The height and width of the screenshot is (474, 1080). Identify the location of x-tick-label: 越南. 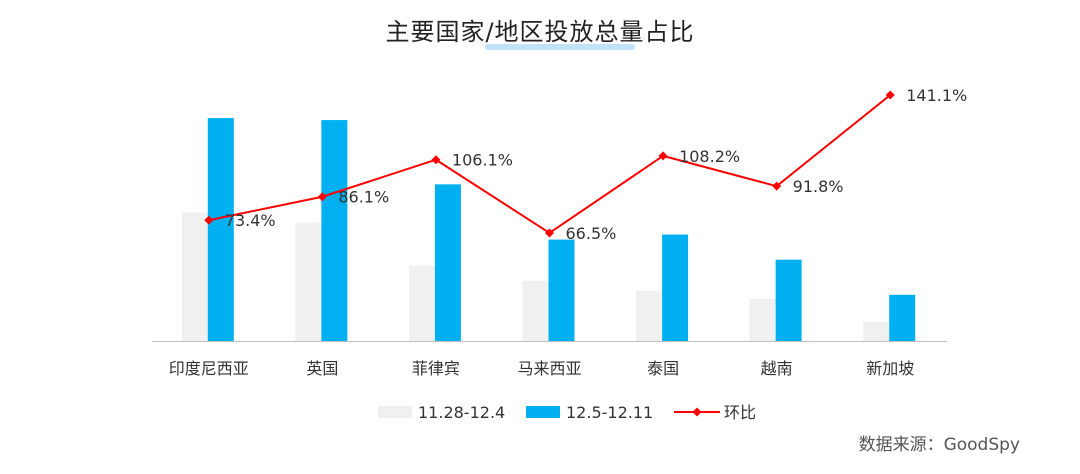
(777, 368).